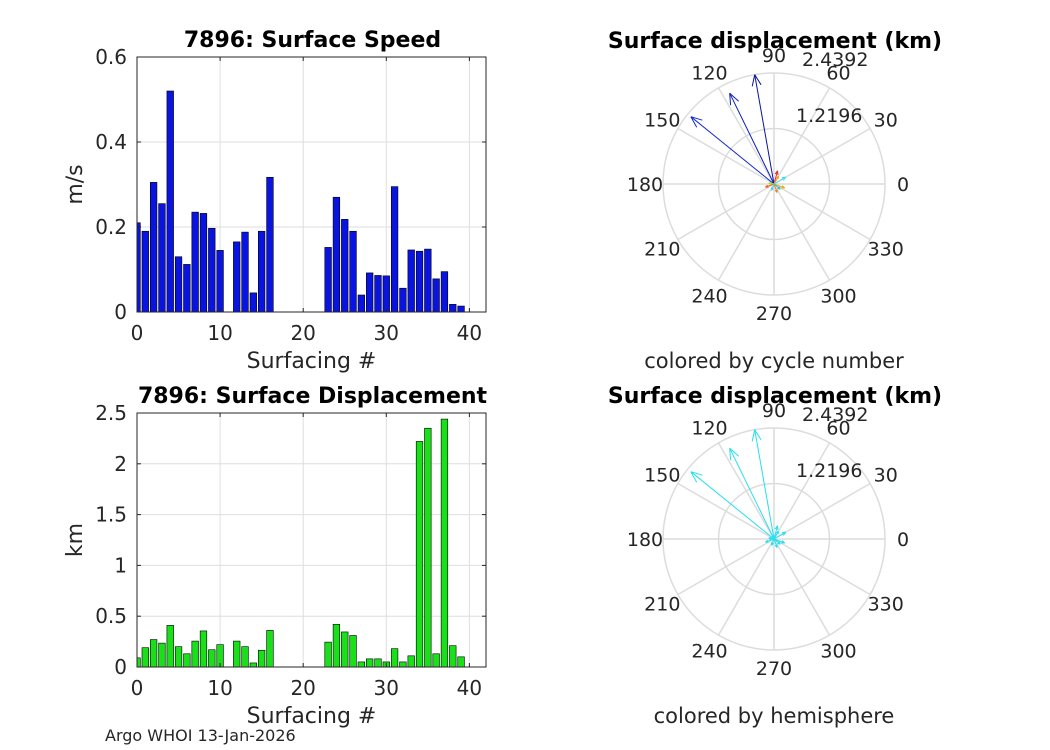 This screenshot has height=750, width=1050. What do you see at coordinates (469, 688) in the screenshot?
I see `x-tick-label: 40` at bounding box center [469, 688].